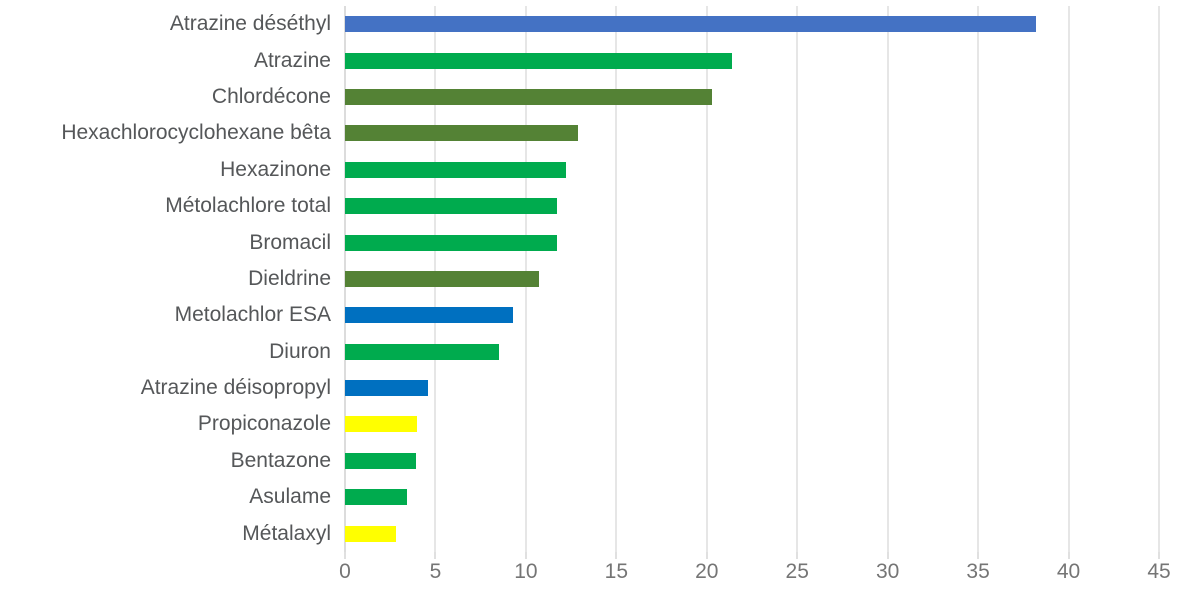  I want to click on category-label: Métalaxyl, so click(286, 533).